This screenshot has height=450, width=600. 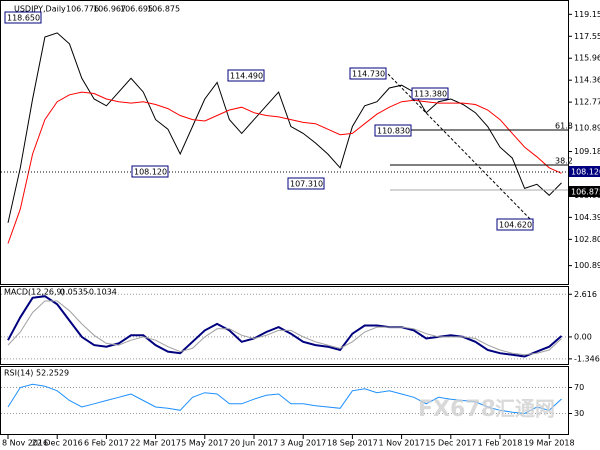 I want to click on watermark: 汇通网, so click(x=525, y=409).